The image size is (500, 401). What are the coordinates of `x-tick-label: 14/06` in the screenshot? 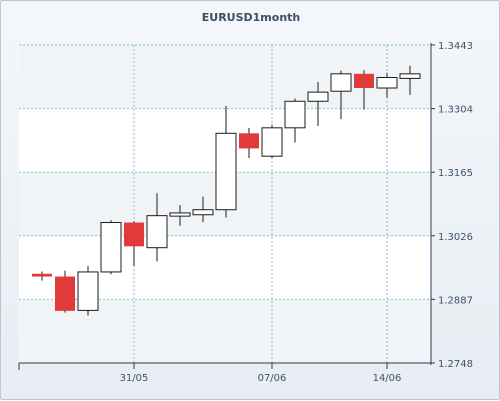 It's located at (387, 378).